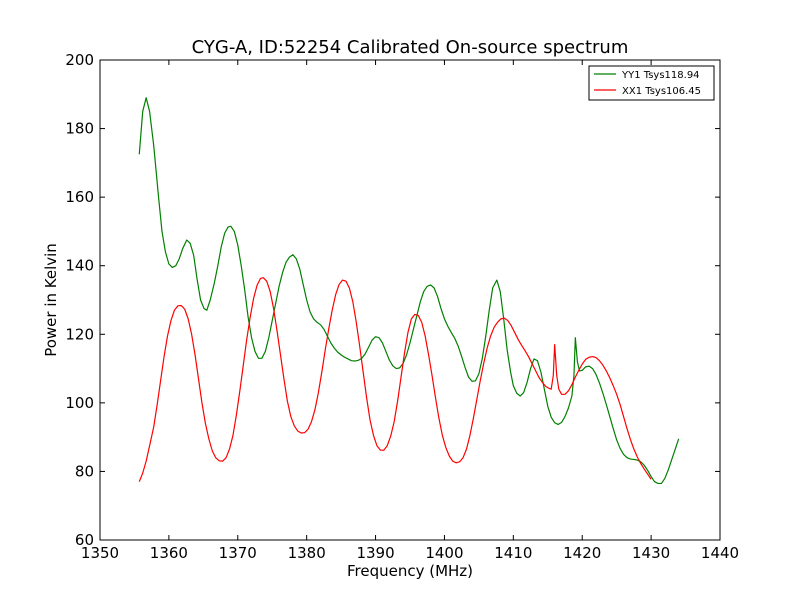  I want to click on x-tick-label: 1380, so click(307, 553).